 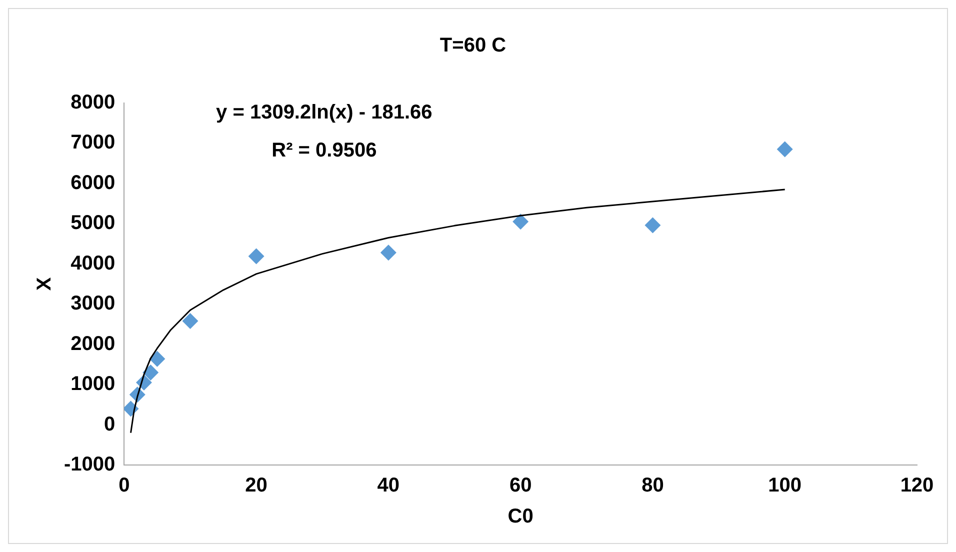 I want to click on chart-title: T=60 C, so click(x=473, y=45).